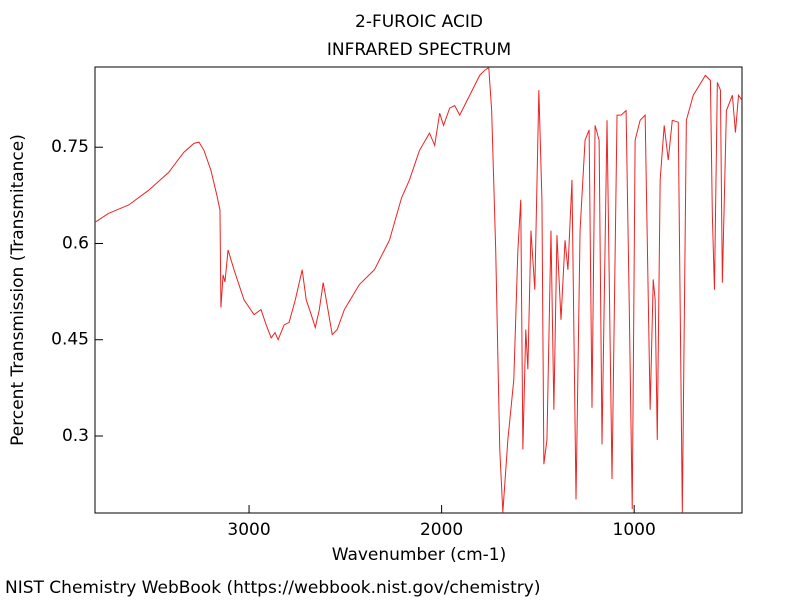 This screenshot has width=800, height=600. What do you see at coordinates (419, 50) in the screenshot?
I see `chart-subtitle: INFRARED SPECTRUM` at bounding box center [419, 50].